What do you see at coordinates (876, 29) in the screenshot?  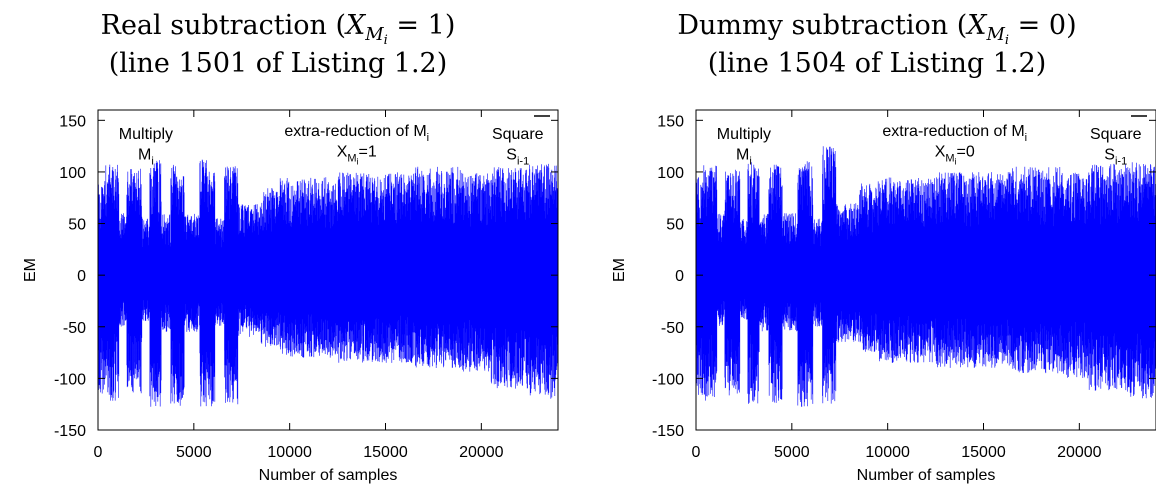 I see `chart-title-line1: Dummy subtraction (XMi = 0)` at bounding box center [876, 29].